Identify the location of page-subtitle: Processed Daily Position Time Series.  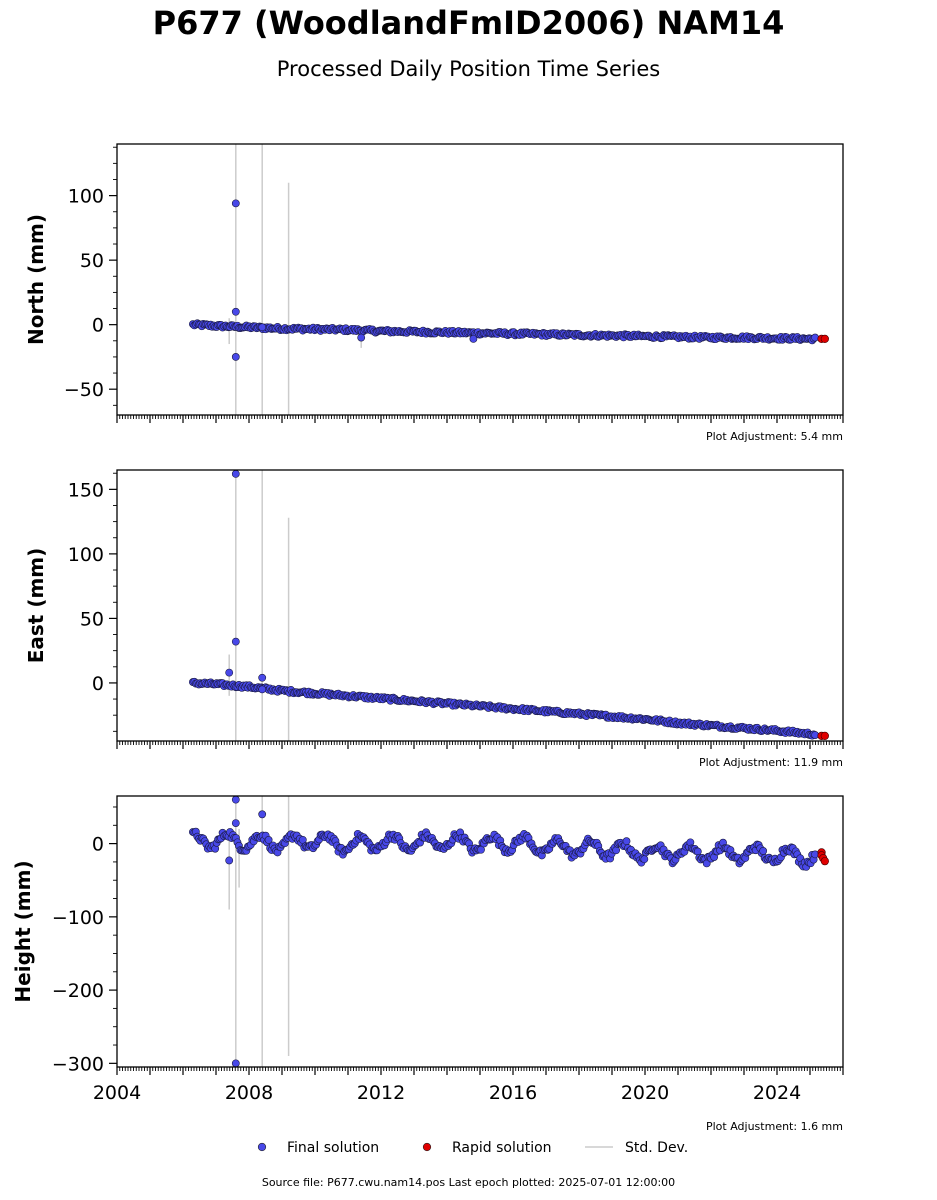
(468, 69).